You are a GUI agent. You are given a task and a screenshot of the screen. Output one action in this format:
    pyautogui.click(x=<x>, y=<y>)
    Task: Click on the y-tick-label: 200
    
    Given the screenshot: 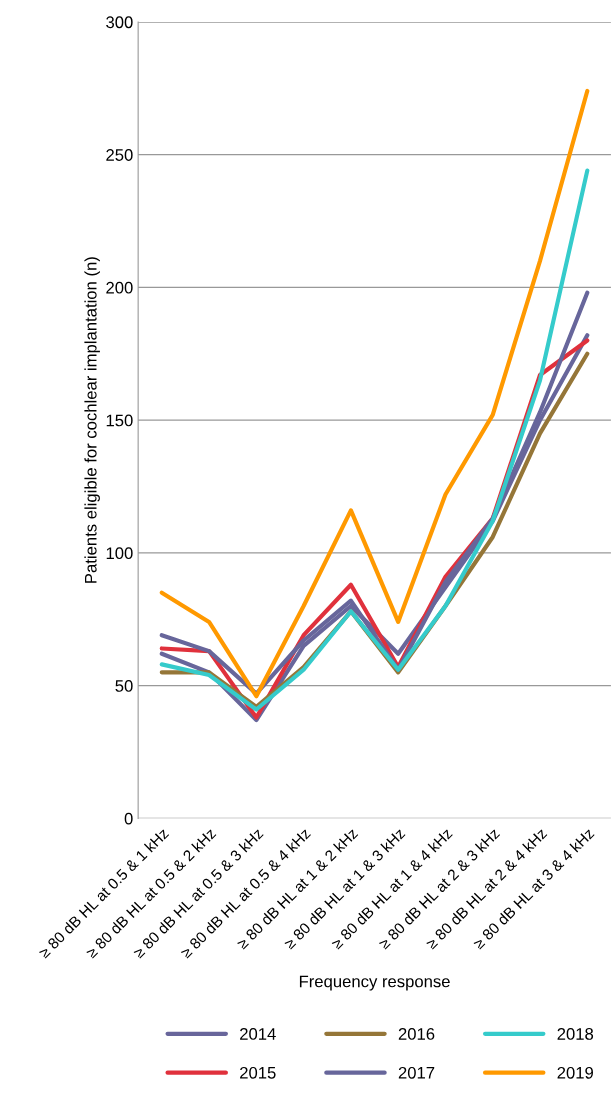 What is the action you would take?
    pyautogui.click(x=119, y=287)
    